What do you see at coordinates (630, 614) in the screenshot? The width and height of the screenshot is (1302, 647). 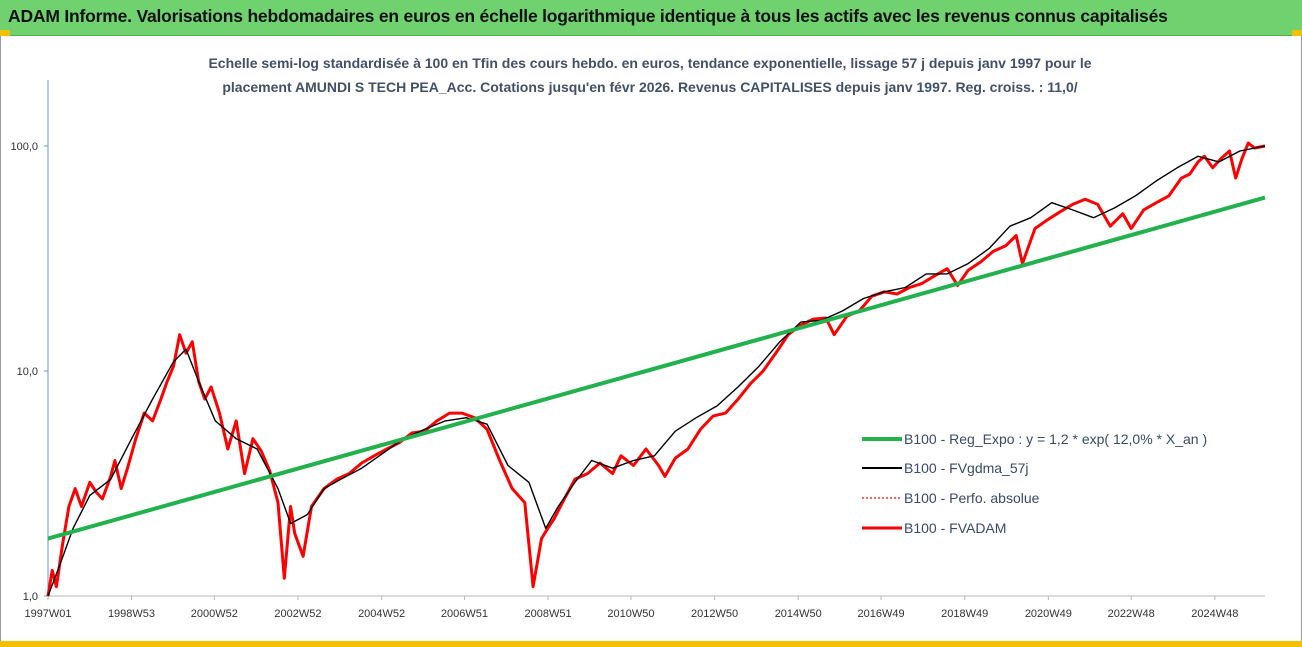 I see `x-tick-label: 2010W50` at bounding box center [630, 614].